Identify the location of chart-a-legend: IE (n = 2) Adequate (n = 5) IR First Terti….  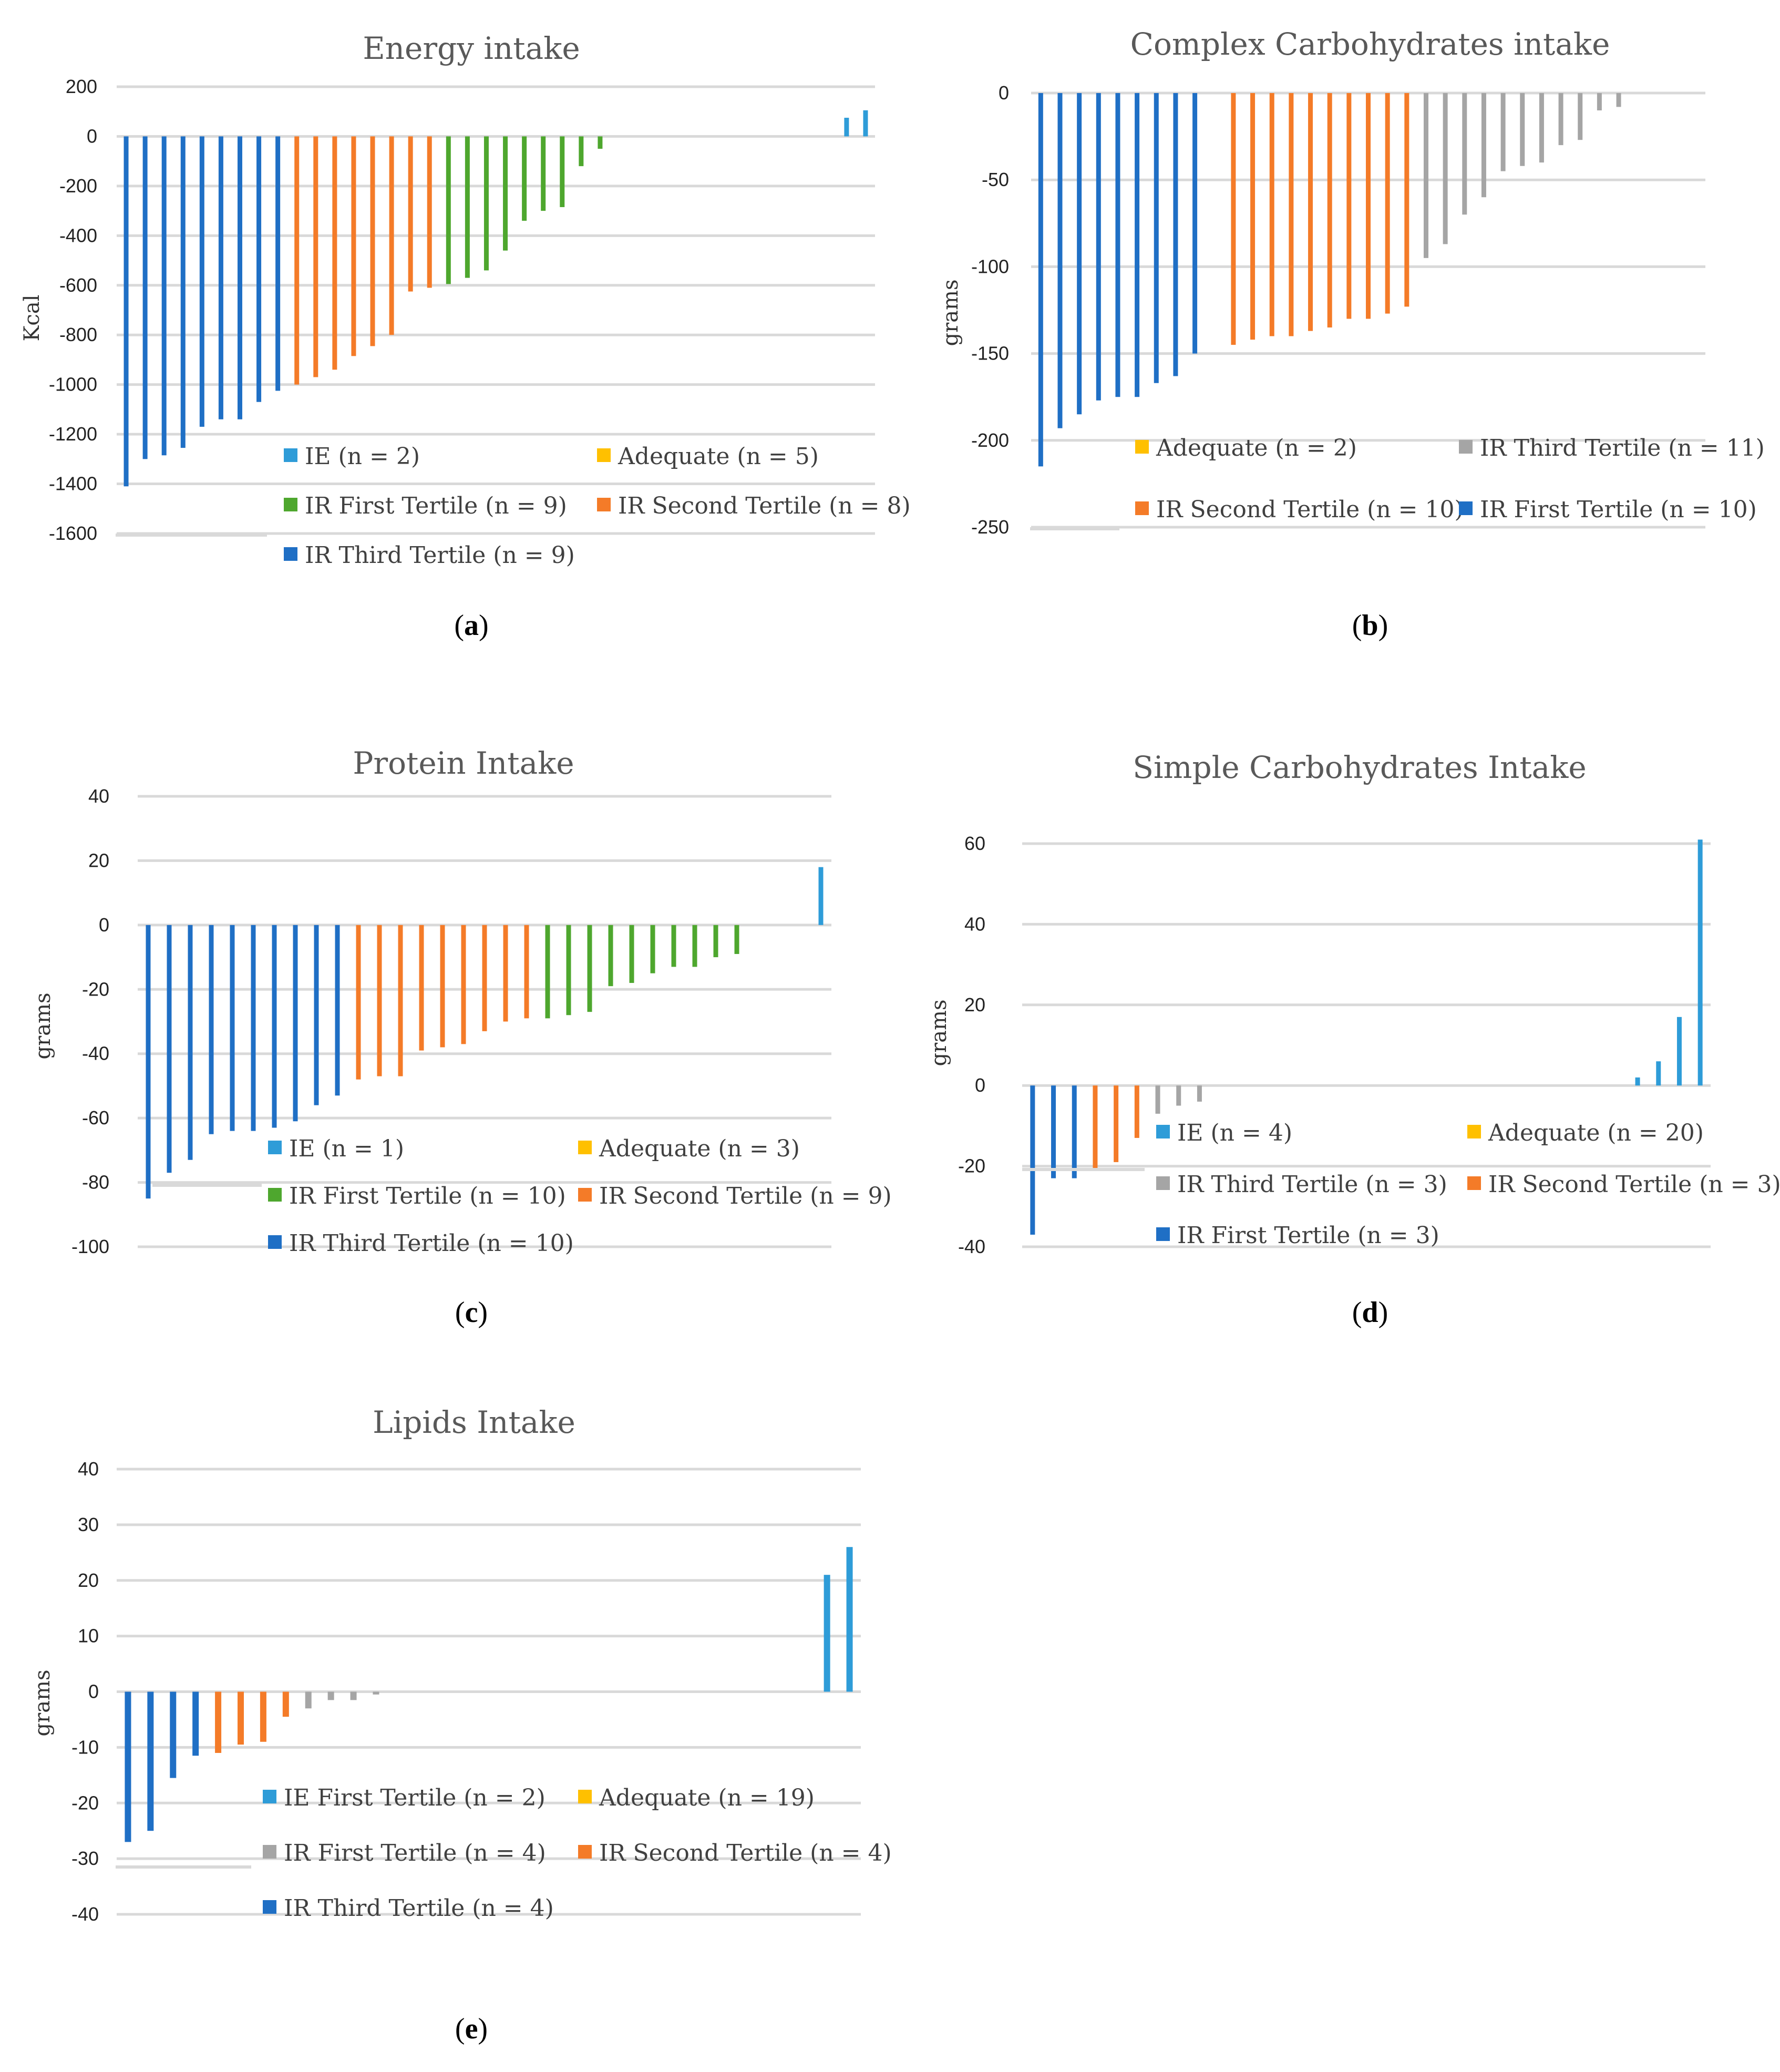
(597, 506).